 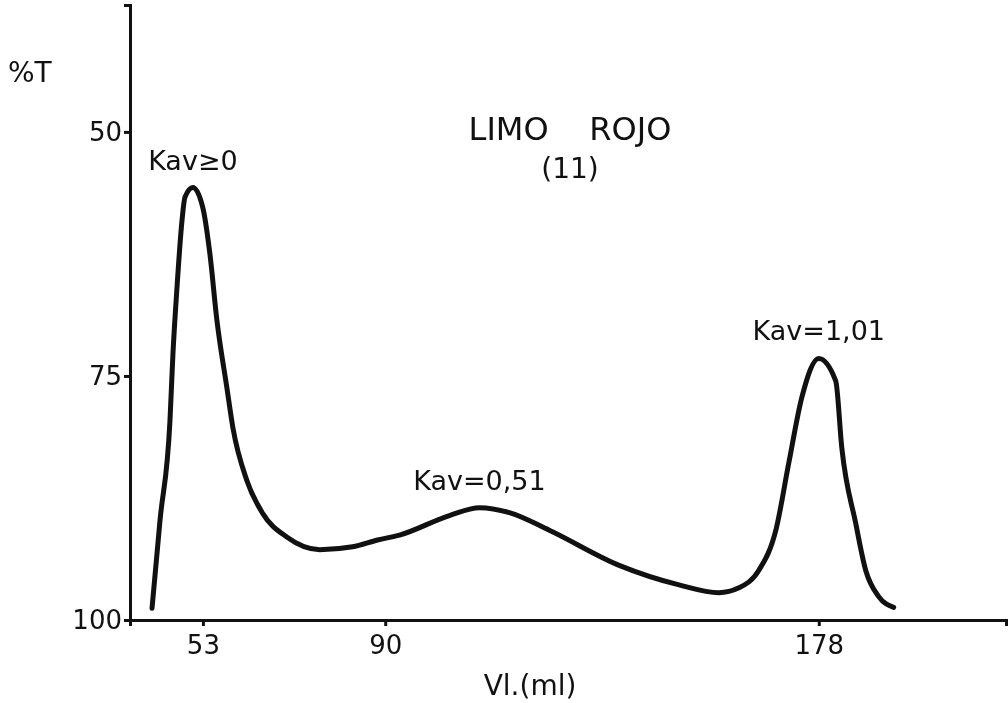 I want to click on y-axis-title: %T, so click(x=30, y=72).